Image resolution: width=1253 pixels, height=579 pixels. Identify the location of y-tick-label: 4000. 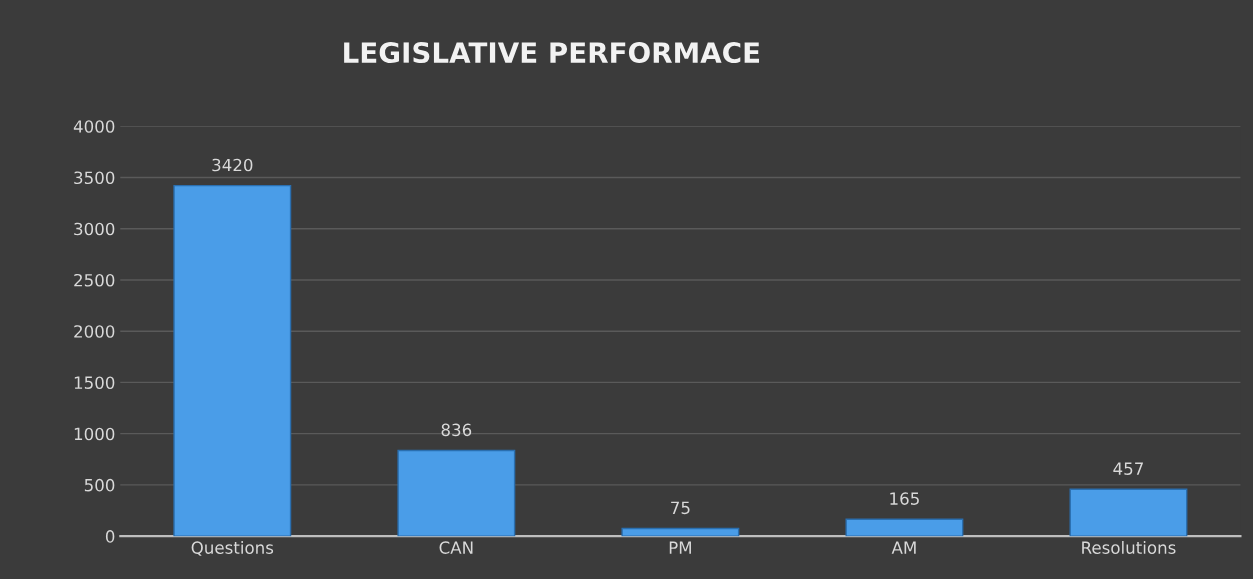
(94, 126).